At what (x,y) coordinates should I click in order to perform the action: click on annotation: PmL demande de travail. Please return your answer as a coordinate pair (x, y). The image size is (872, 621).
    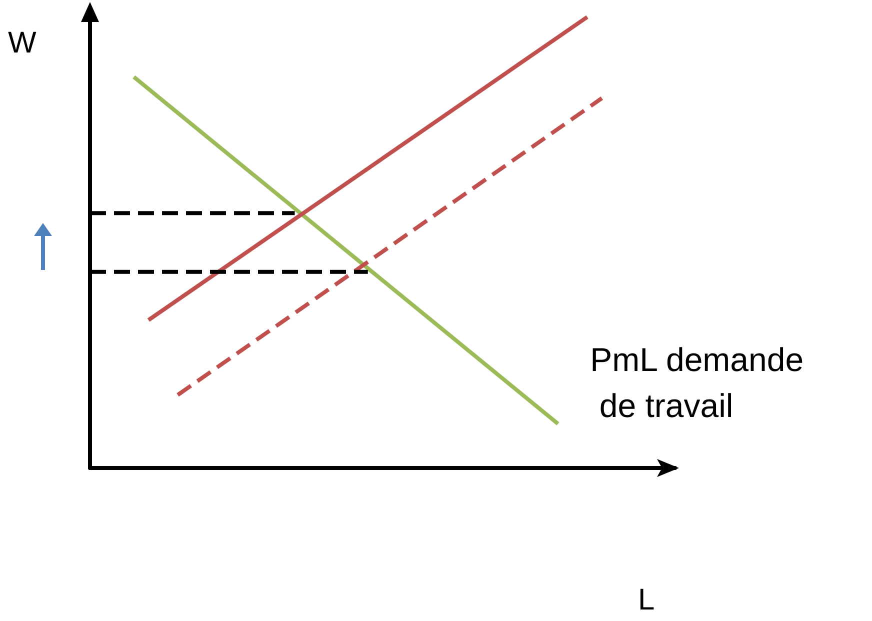
    Looking at the image, I should click on (697, 382).